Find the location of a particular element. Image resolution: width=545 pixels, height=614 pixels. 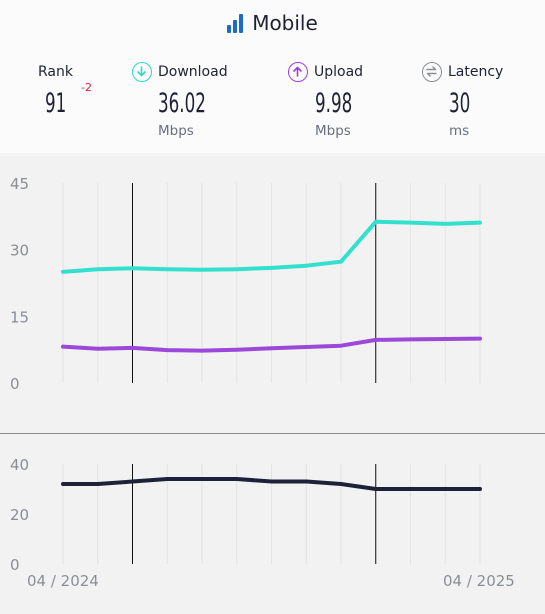

download-unit: Mbps is located at coordinates (176, 131).